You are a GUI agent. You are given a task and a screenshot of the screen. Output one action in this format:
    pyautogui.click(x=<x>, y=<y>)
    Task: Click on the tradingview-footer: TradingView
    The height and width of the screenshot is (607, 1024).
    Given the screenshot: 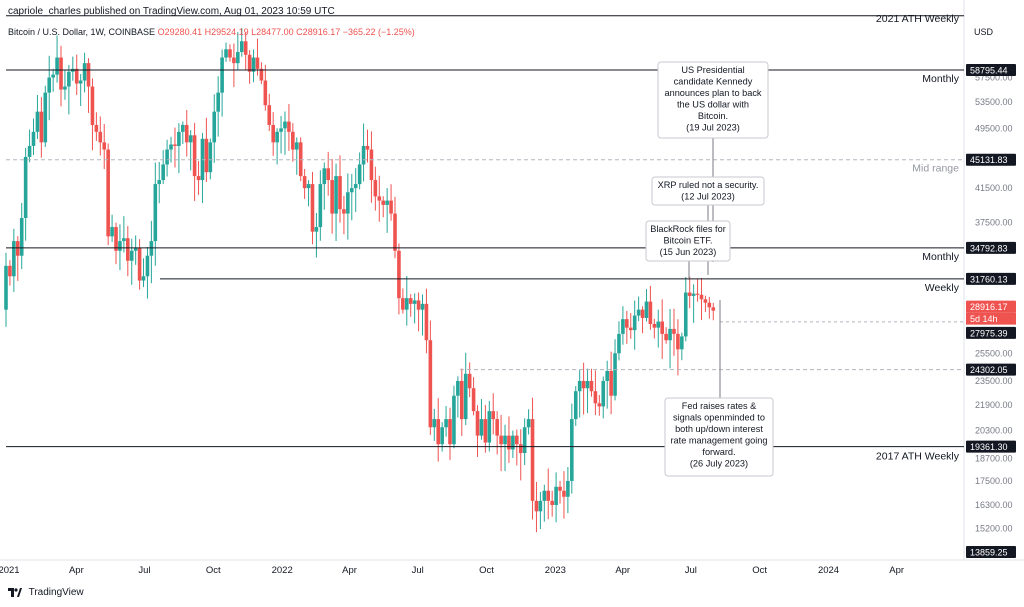 What is the action you would take?
    pyautogui.click(x=46, y=592)
    